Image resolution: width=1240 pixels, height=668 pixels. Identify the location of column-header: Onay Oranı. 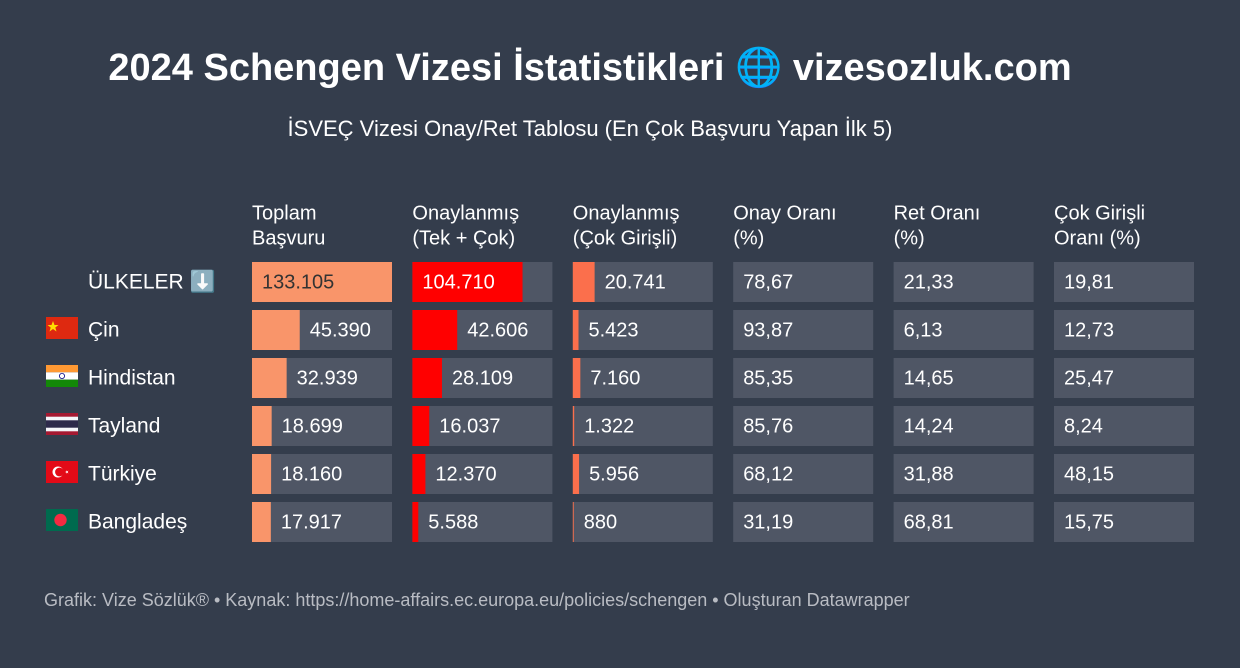
(784, 213).